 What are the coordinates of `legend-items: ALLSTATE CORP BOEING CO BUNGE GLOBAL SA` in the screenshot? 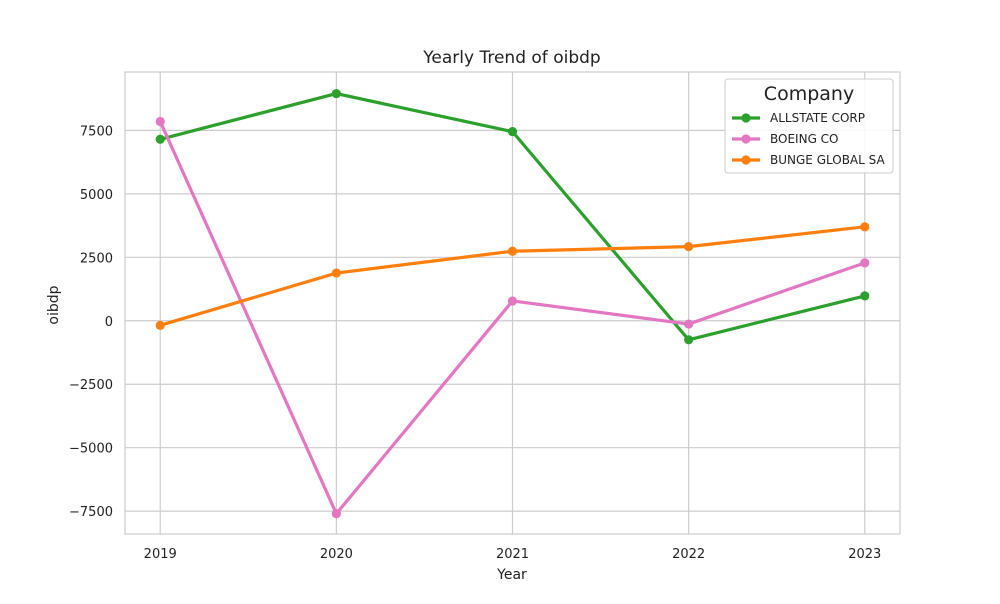 It's located at (808, 139).